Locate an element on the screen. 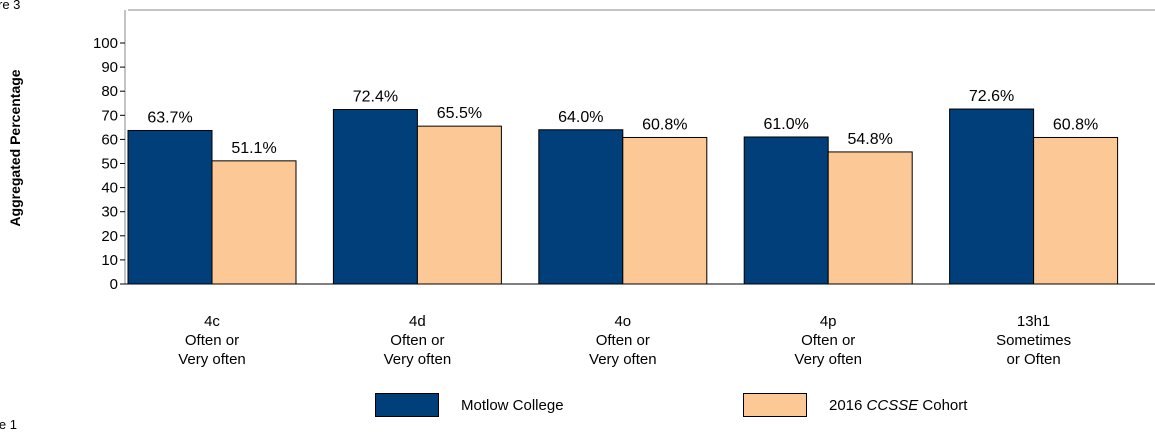 This screenshot has width=1155, height=432. data-label: 61.0% is located at coordinates (786, 124).